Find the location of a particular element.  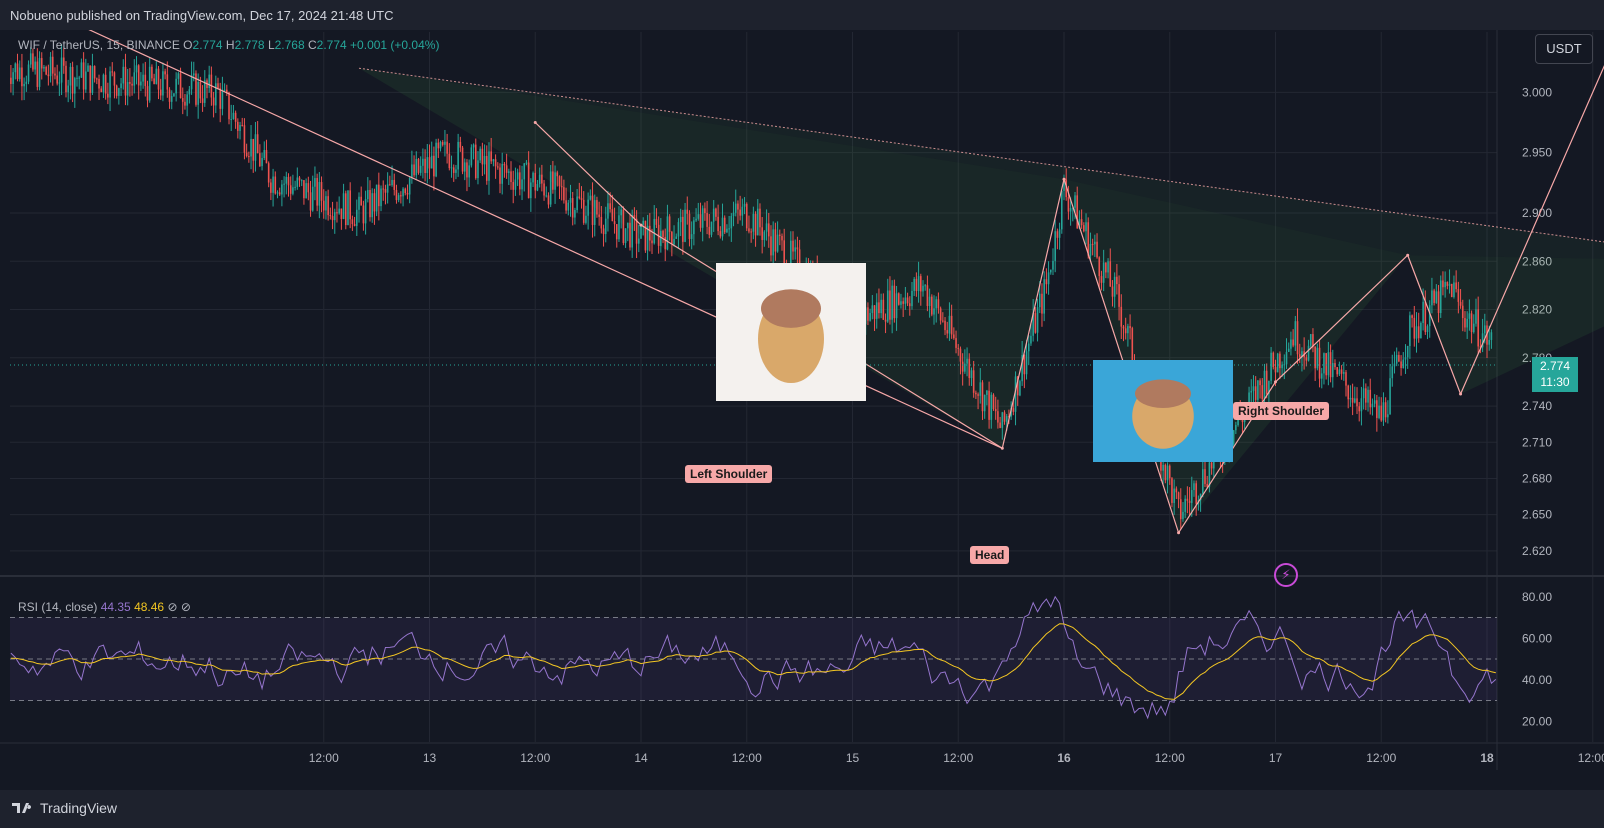

dog-meme-picture-hat is located at coordinates (1163, 393).